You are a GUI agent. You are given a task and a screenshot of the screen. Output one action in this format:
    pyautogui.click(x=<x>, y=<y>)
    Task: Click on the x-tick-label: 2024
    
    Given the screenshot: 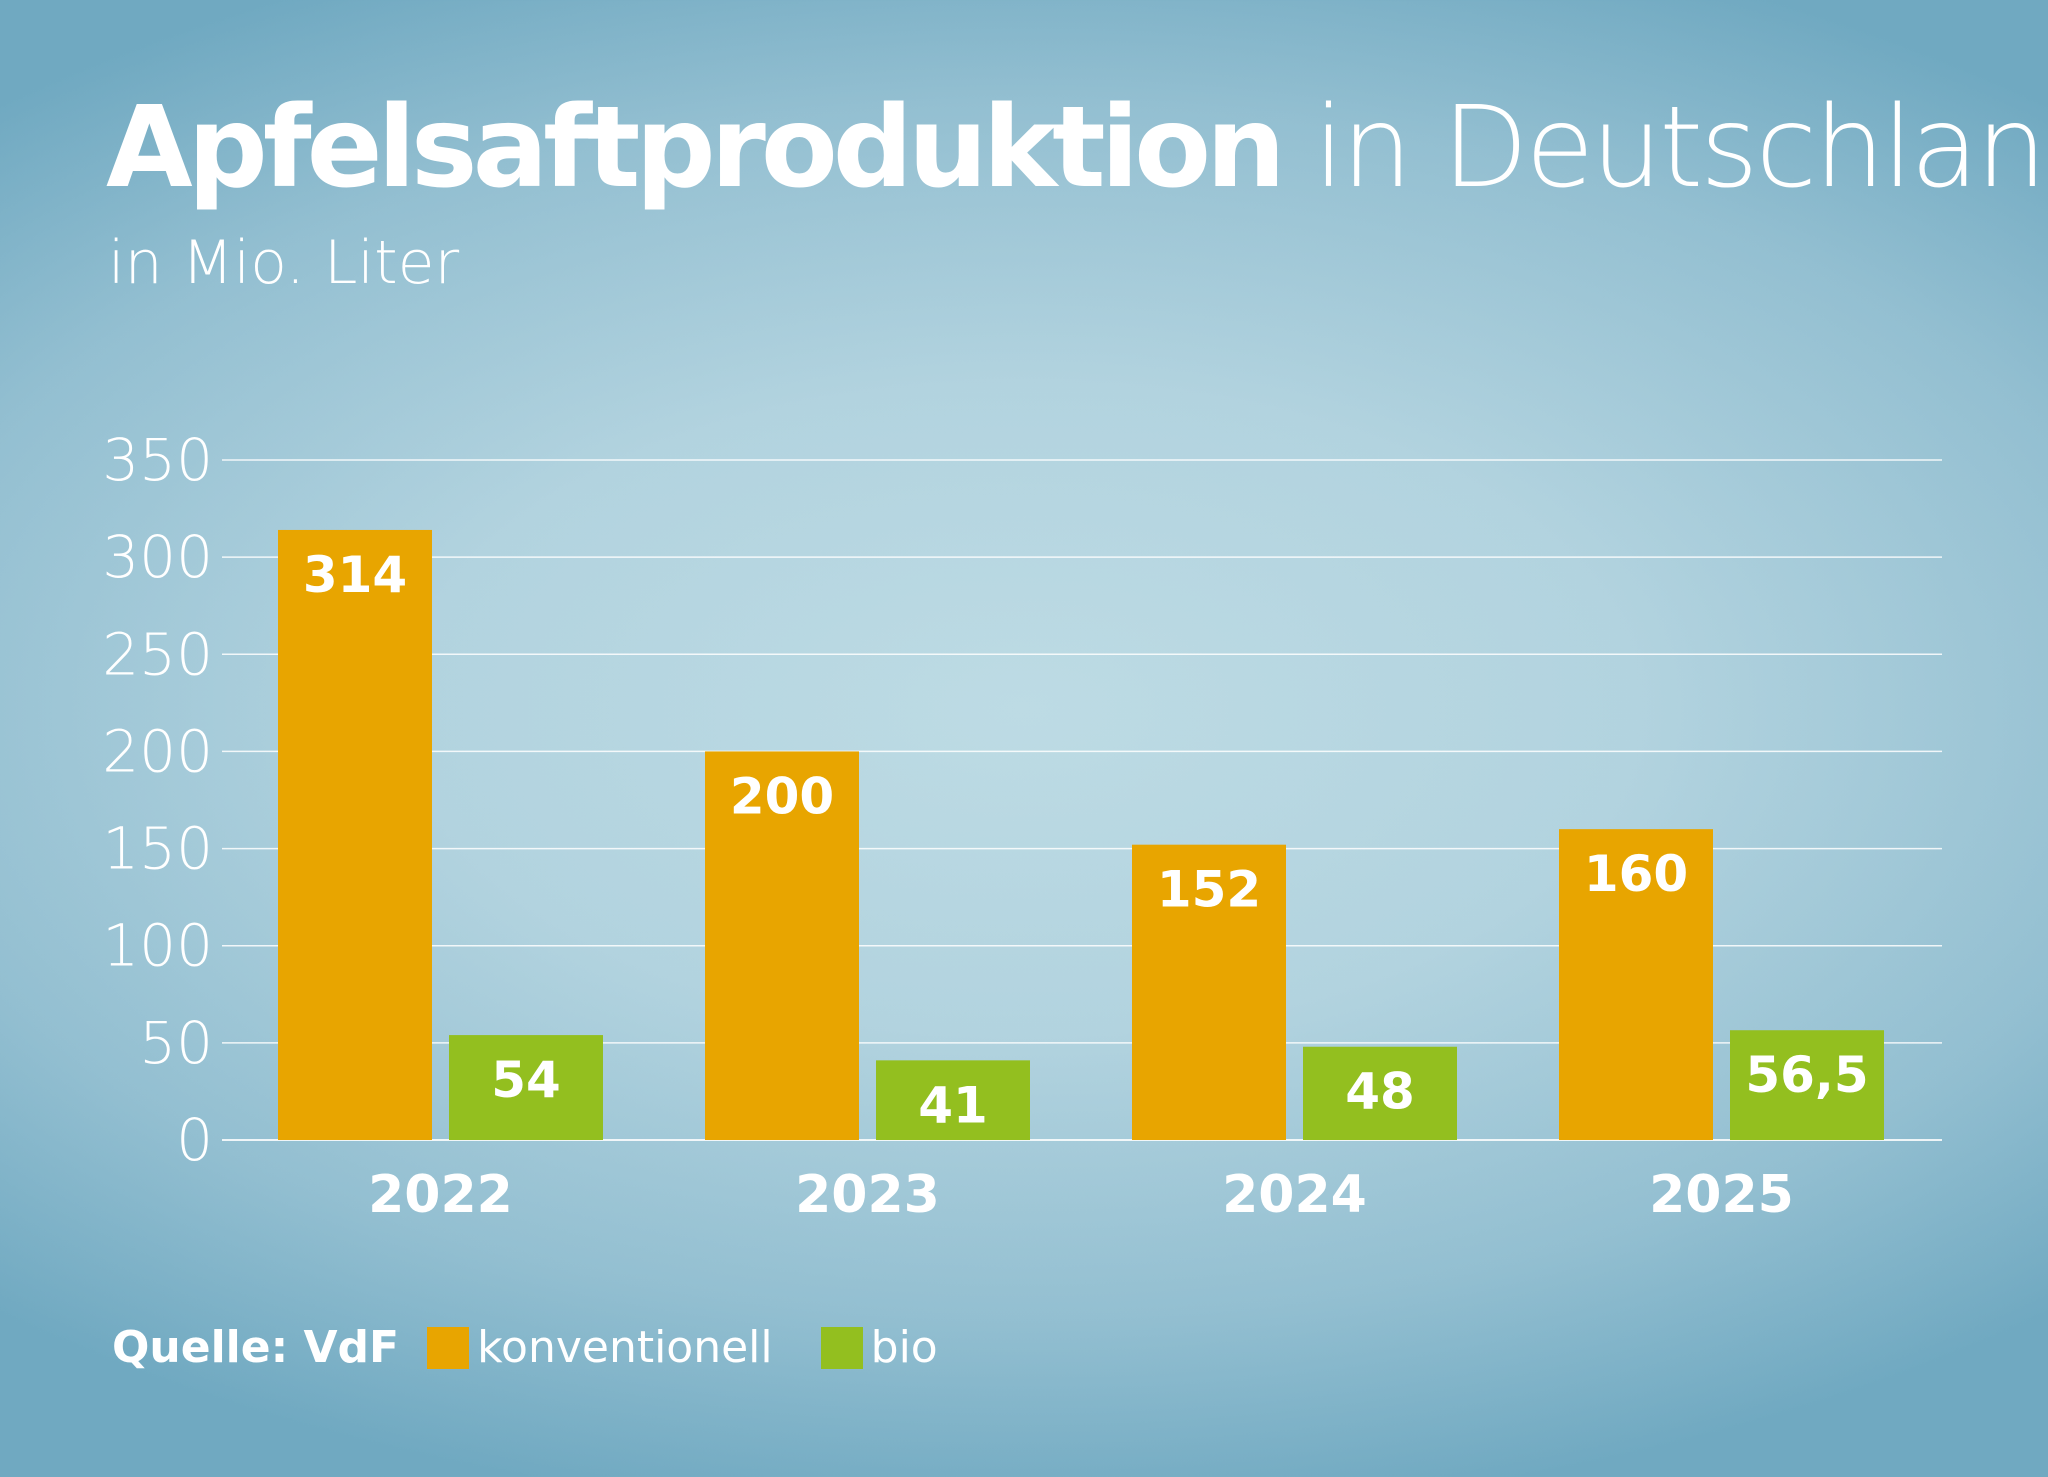 What is the action you would take?
    pyautogui.click(x=1294, y=1195)
    